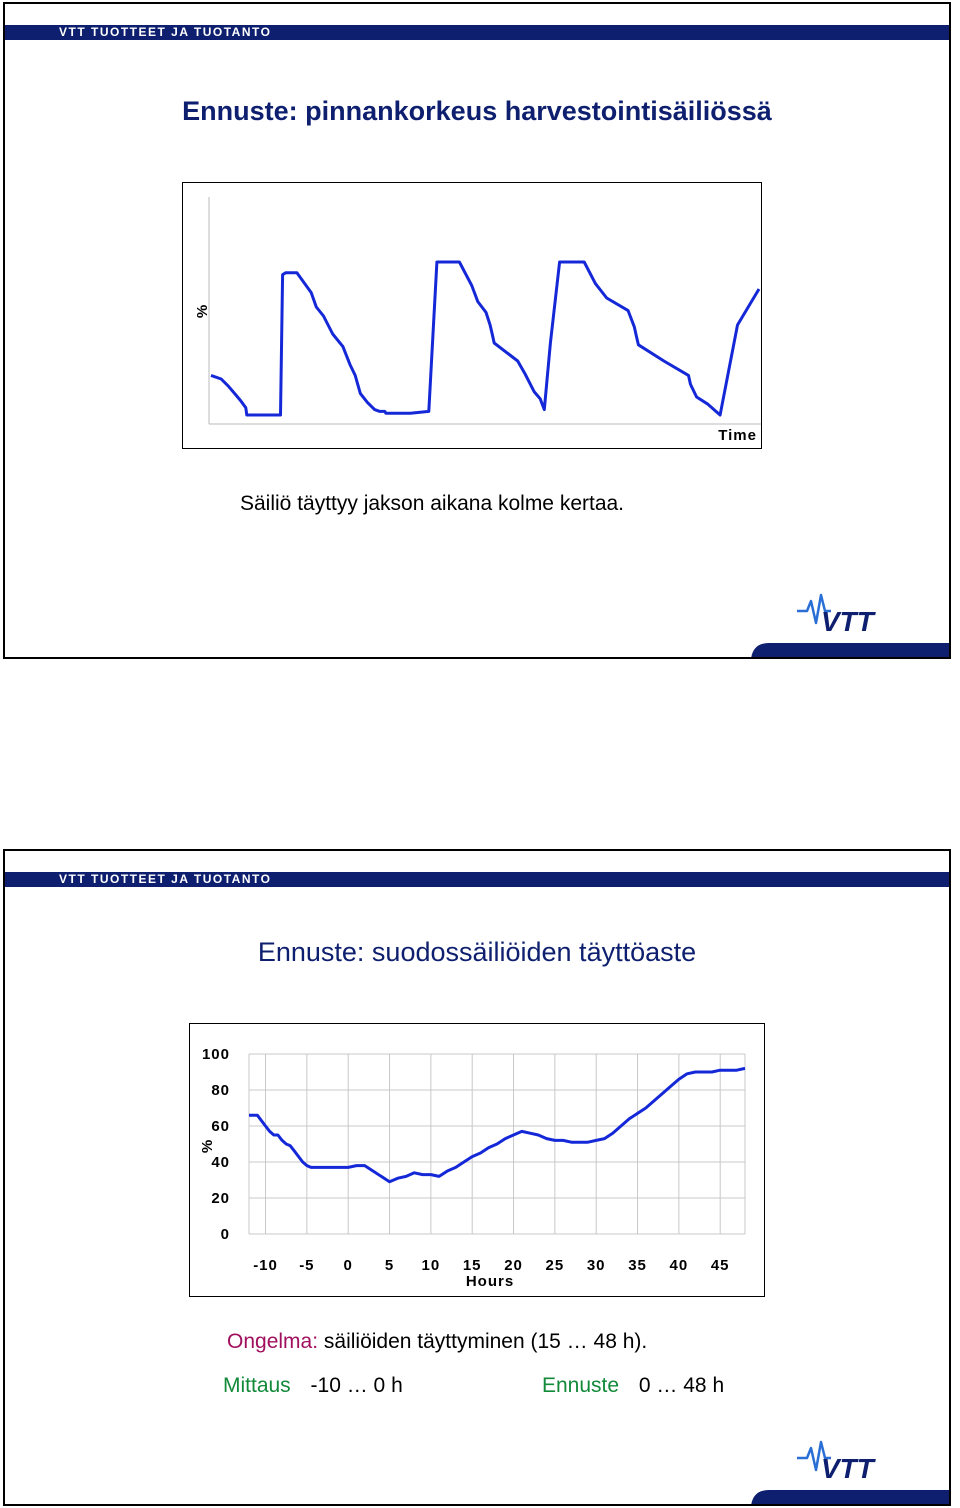  Describe the element at coordinates (555, 1265) in the screenshot. I see `x-tick-label: 25` at that location.